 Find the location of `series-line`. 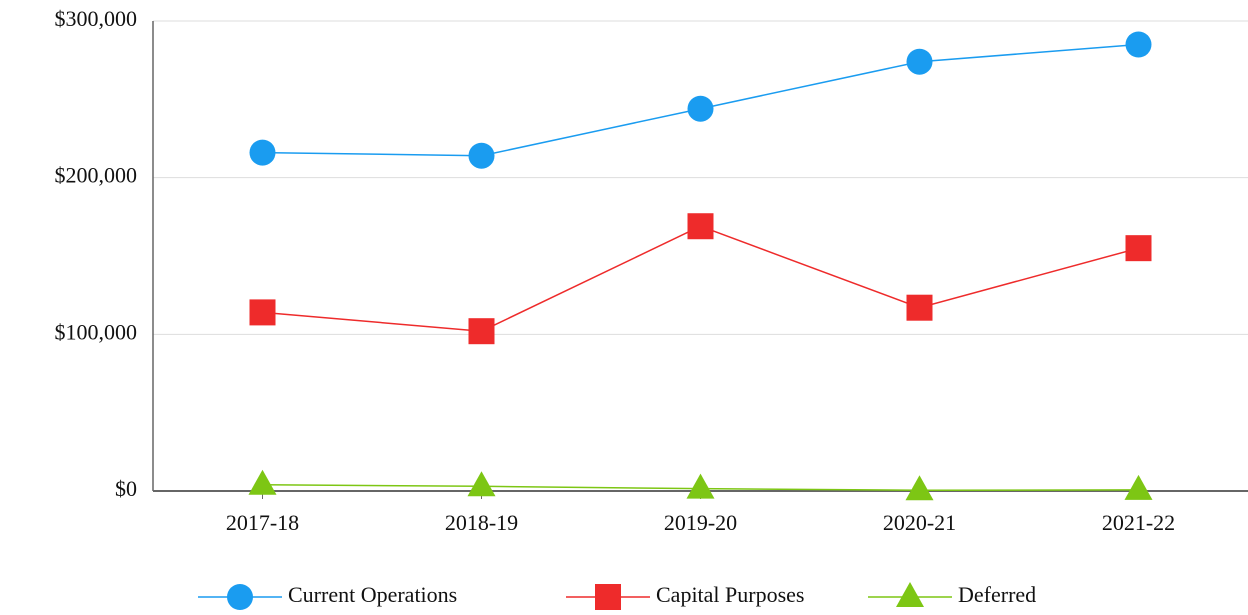

series-line is located at coordinates (700, 278).